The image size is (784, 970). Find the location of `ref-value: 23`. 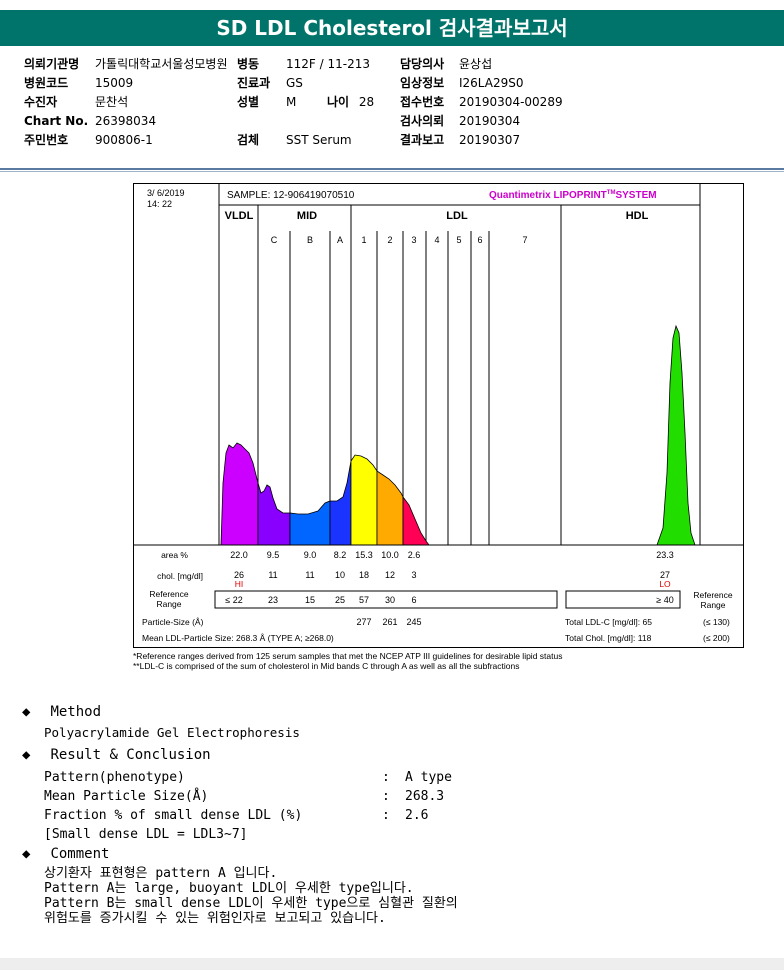

ref-value: 23 is located at coordinates (273, 600).